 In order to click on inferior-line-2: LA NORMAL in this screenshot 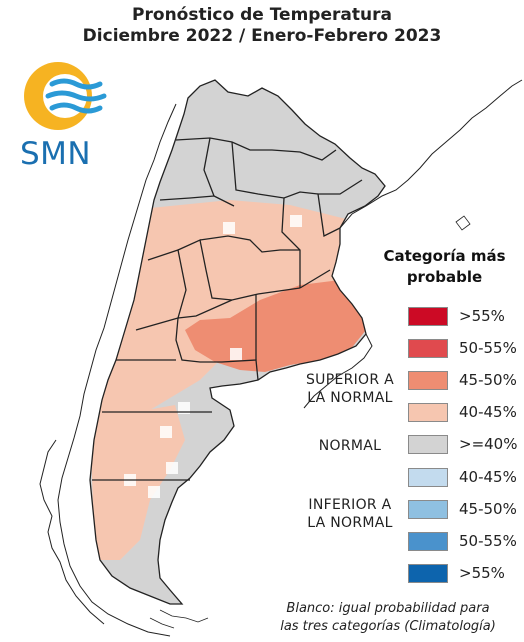, I will do `click(350, 523)`.